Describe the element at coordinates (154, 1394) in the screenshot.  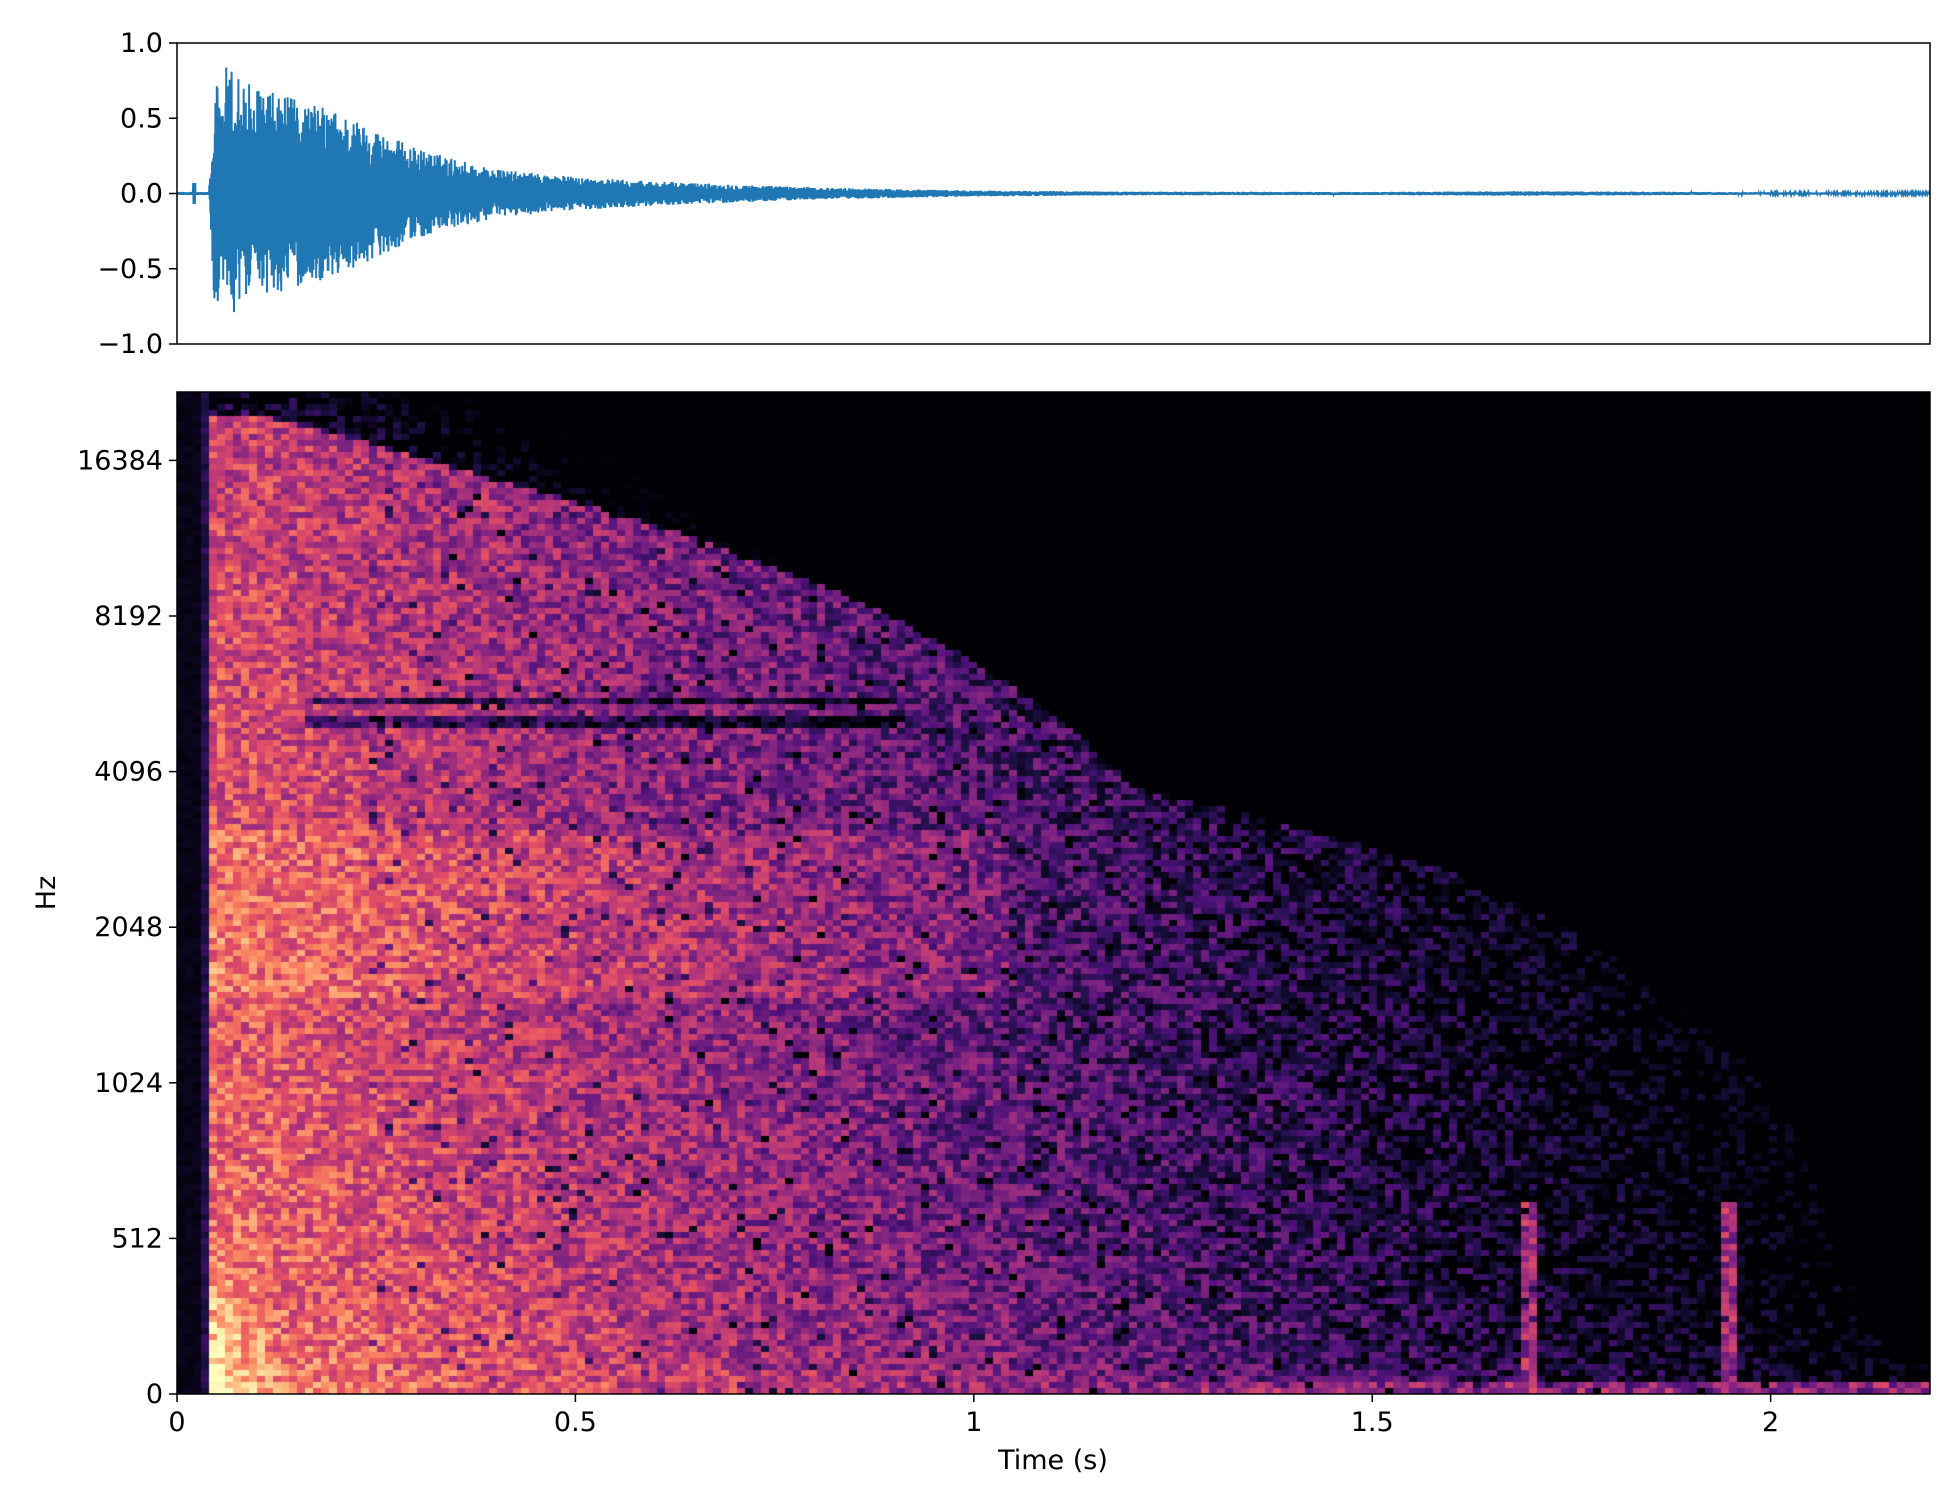
I see `spectrogram-y-tick-label: 0` at that location.